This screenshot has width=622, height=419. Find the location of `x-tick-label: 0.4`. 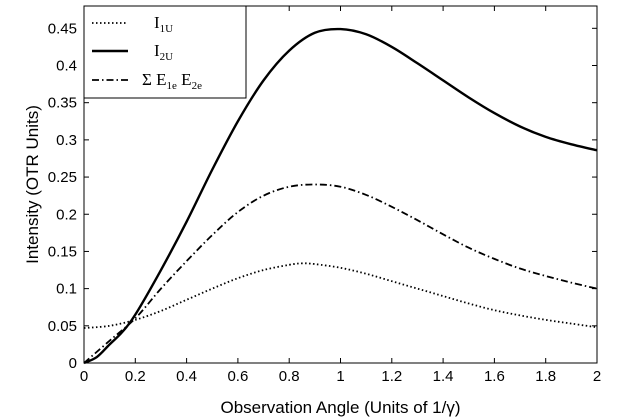

x-tick-label: 0.4 is located at coordinates (186, 376).